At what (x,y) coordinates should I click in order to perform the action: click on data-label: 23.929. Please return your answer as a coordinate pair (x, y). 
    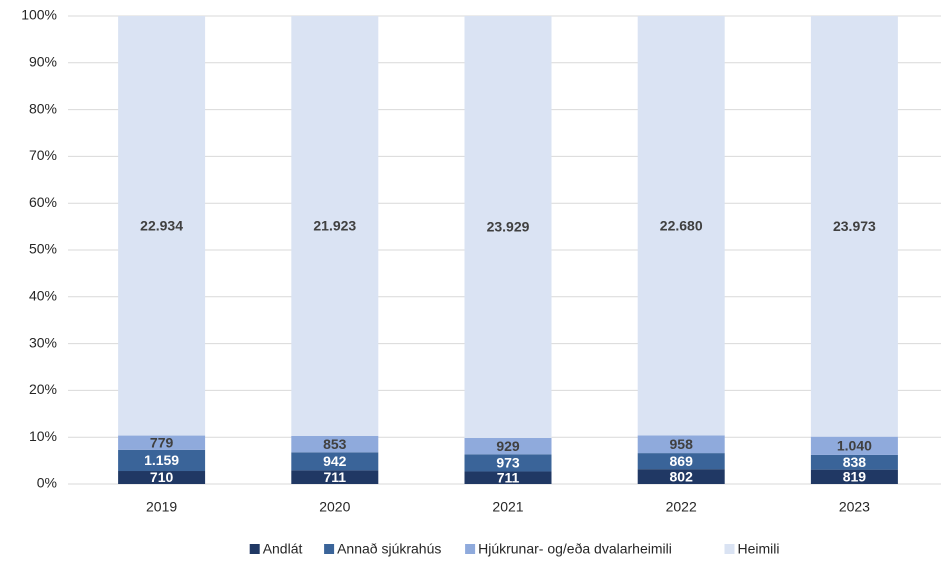
    Looking at the image, I should click on (508, 227).